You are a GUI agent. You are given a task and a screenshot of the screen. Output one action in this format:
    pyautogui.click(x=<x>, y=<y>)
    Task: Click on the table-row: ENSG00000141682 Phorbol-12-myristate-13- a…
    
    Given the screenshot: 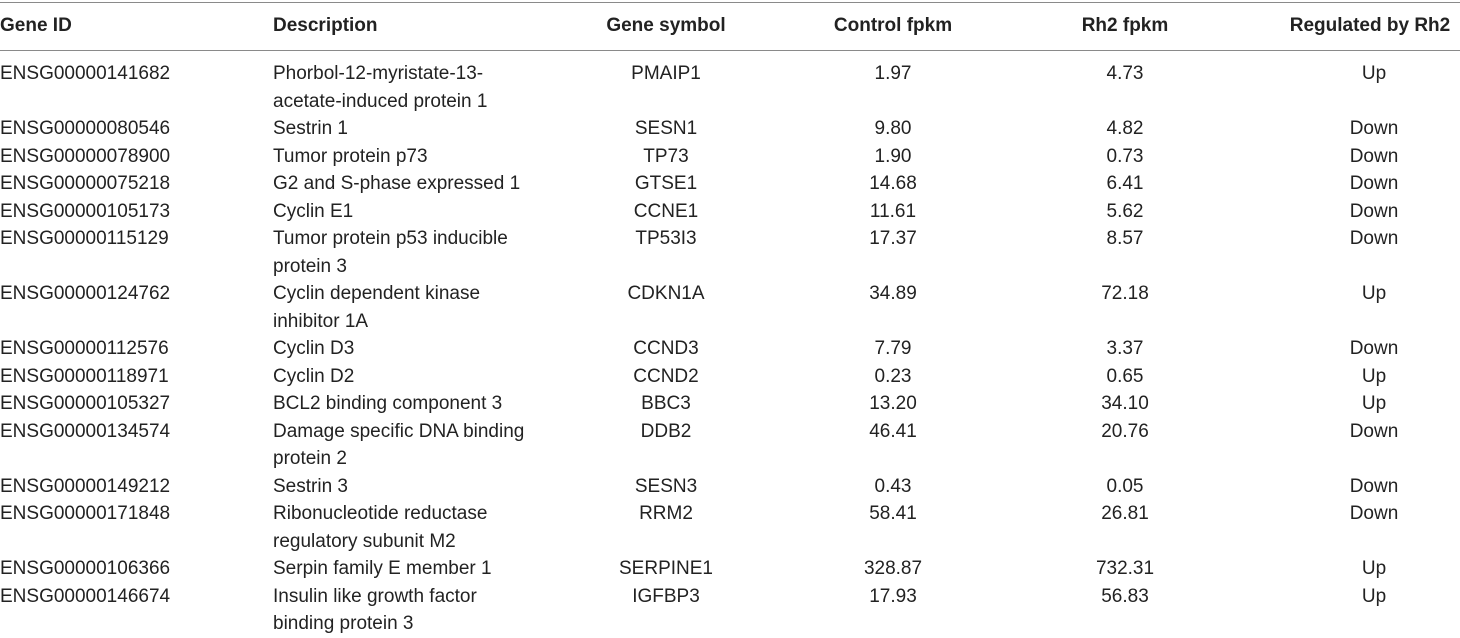 What is the action you would take?
    pyautogui.click(x=730, y=87)
    